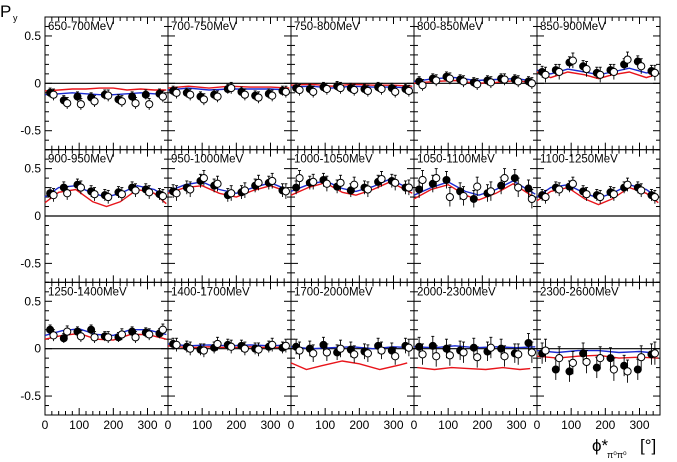 This screenshot has height=462, width=677. Describe the element at coordinates (573, 27) in the screenshot. I see `panel-label: 850-900MeV` at that location.